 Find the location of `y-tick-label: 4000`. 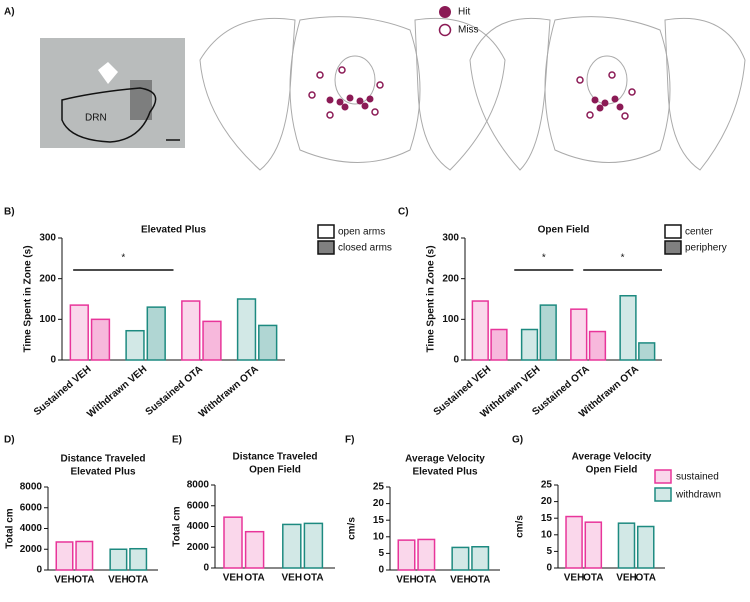

y-tick-label: 4000 is located at coordinates (198, 526).